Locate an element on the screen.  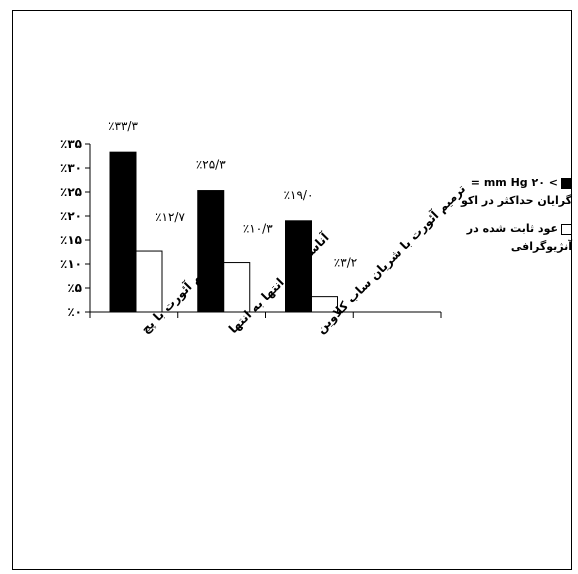
y-tick-label: ٪۲۰ is located at coordinates (71, 216).